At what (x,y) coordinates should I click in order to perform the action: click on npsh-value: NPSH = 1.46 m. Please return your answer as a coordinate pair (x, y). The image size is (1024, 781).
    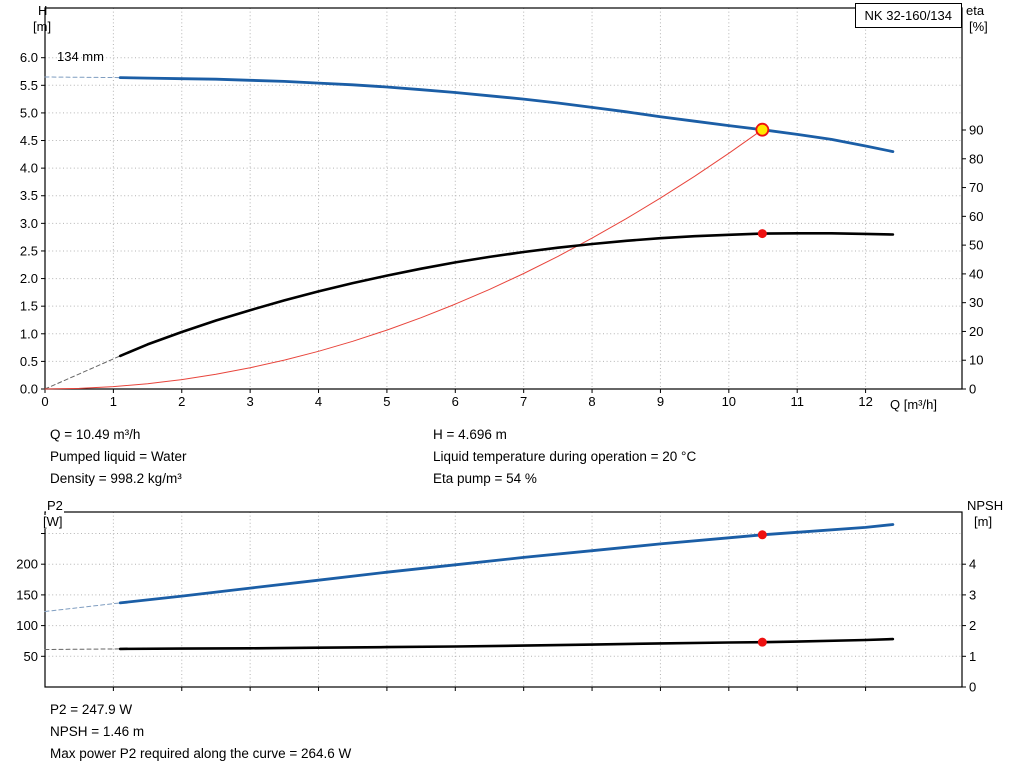
    Looking at the image, I should click on (97, 731).